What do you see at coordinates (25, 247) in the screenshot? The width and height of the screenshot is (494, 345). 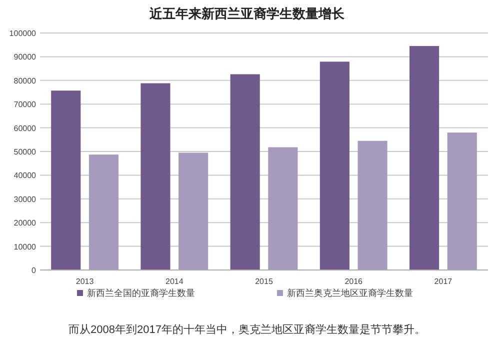 I see `y-tick-label: 10000` at bounding box center [25, 247].